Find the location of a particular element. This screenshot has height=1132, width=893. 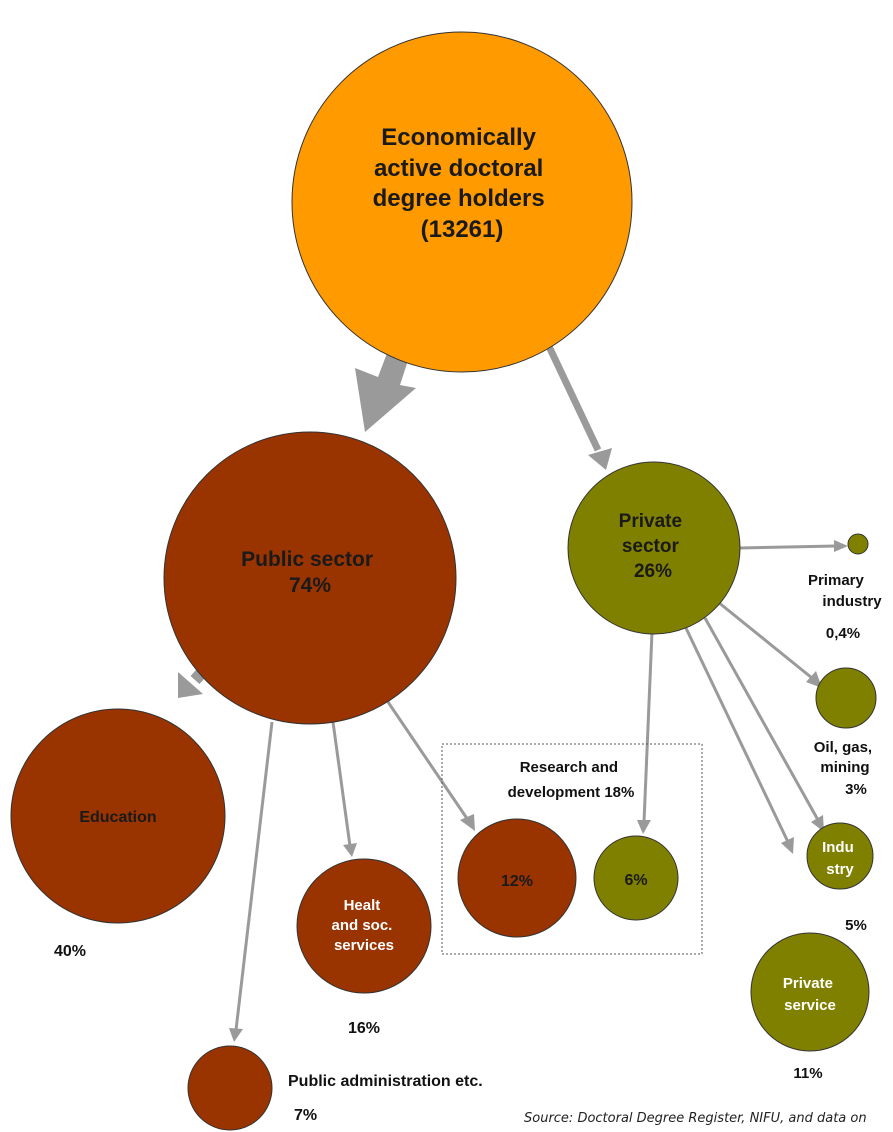

private-sector-label: Private sector 26% is located at coordinates (653, 546).